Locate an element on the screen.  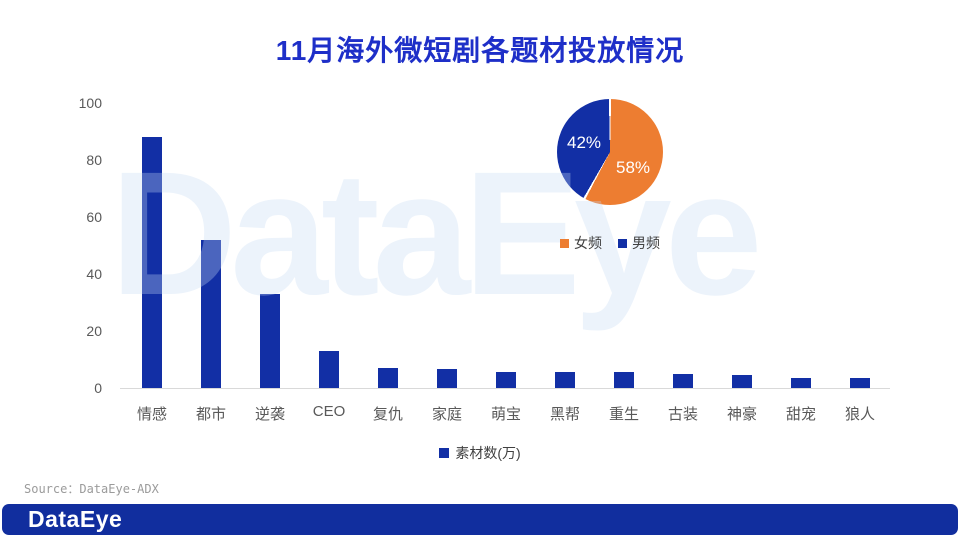
x-axis-line is located at coordinates (505, 388).